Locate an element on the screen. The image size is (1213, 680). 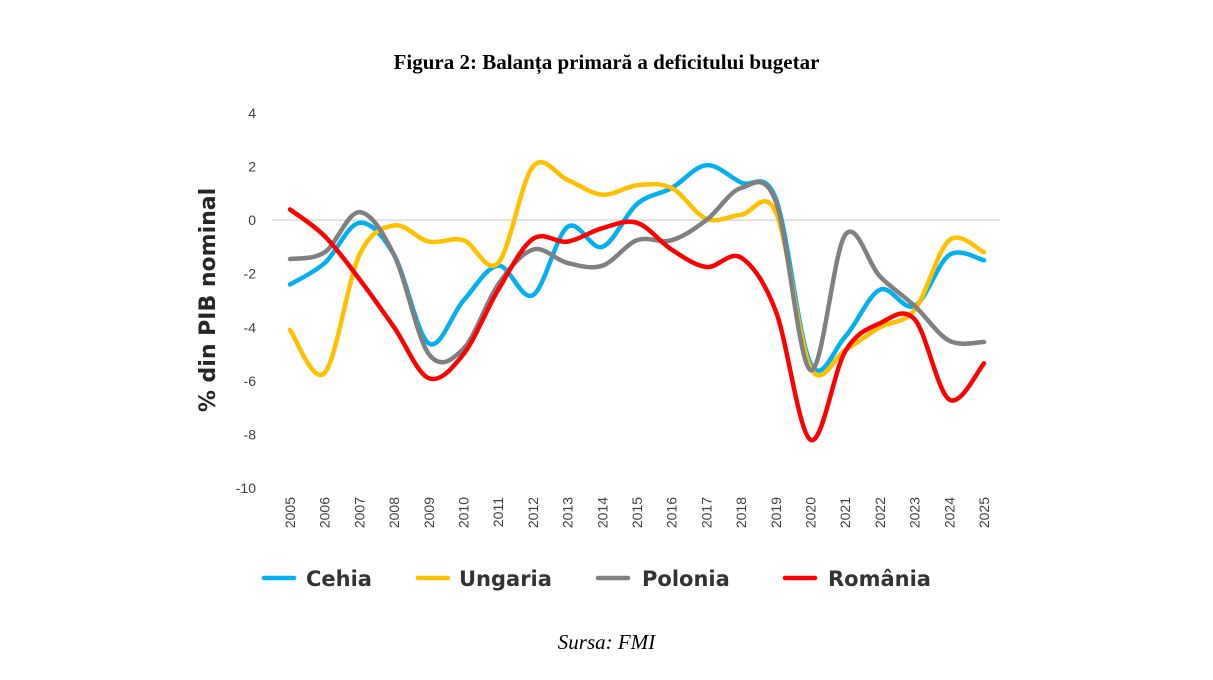
y-tick-label: -10 is located at coordinates (246, 488).